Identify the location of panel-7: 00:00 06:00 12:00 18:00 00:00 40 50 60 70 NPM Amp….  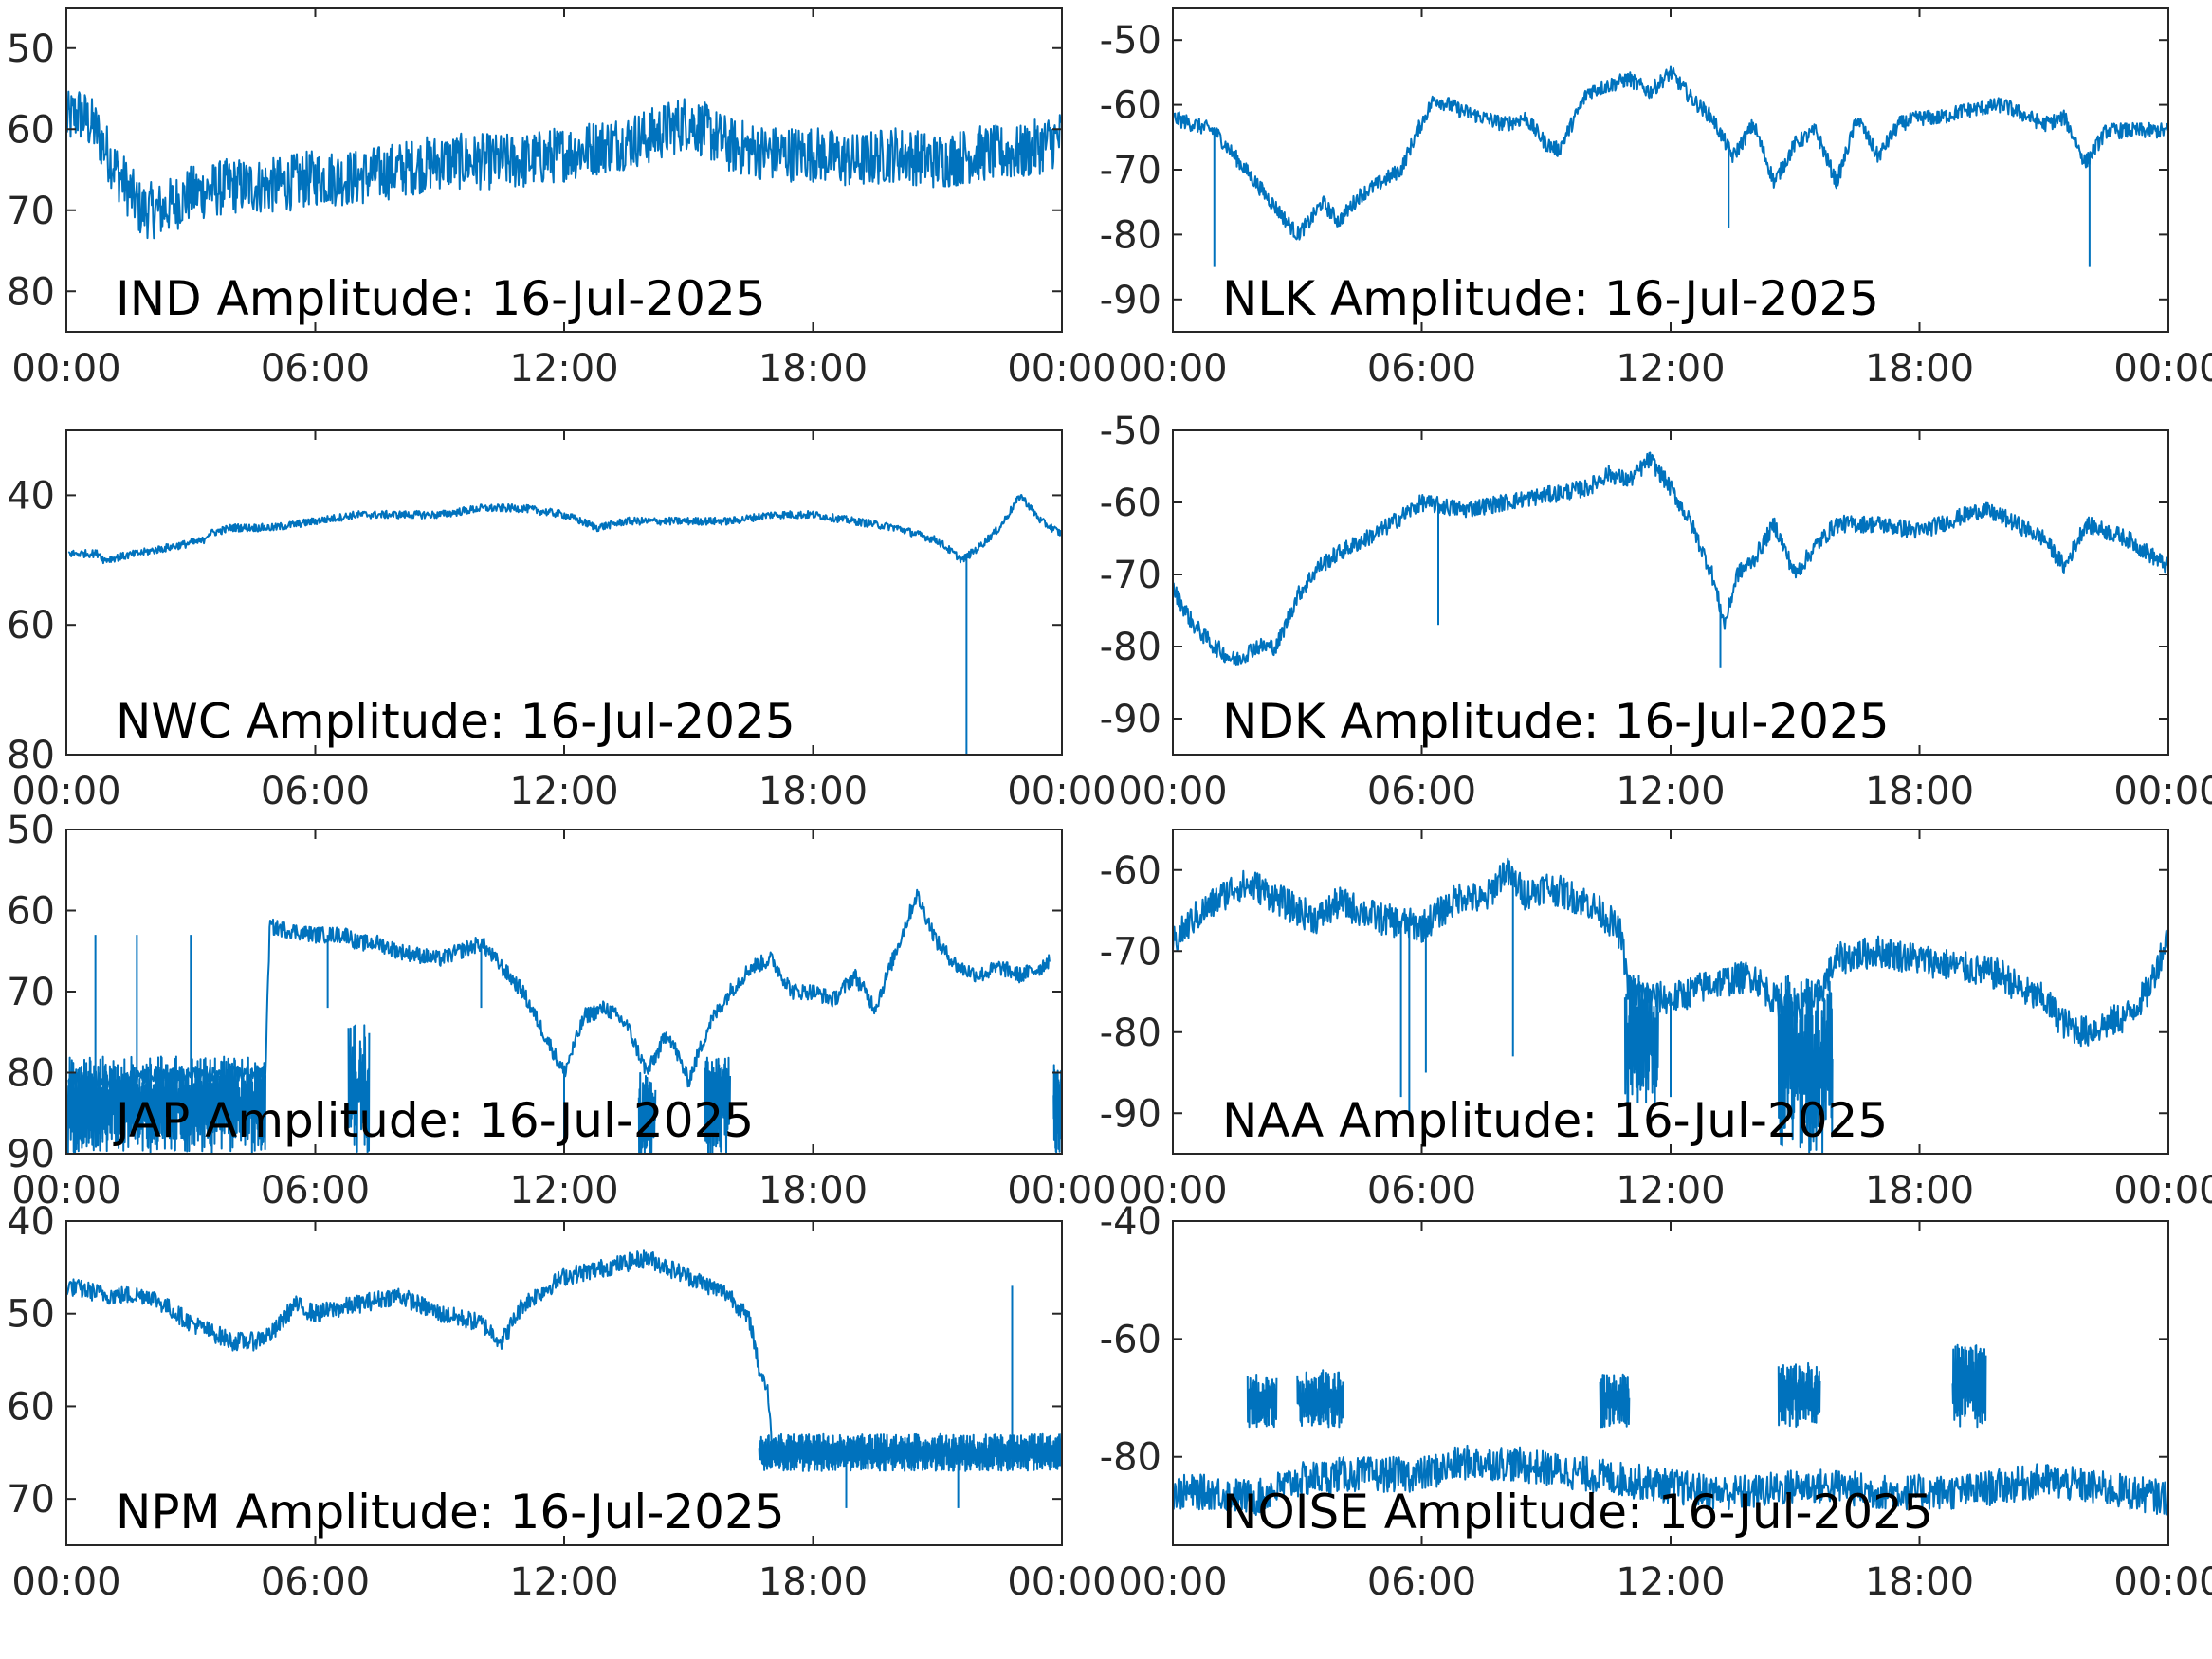
(562, 1402).